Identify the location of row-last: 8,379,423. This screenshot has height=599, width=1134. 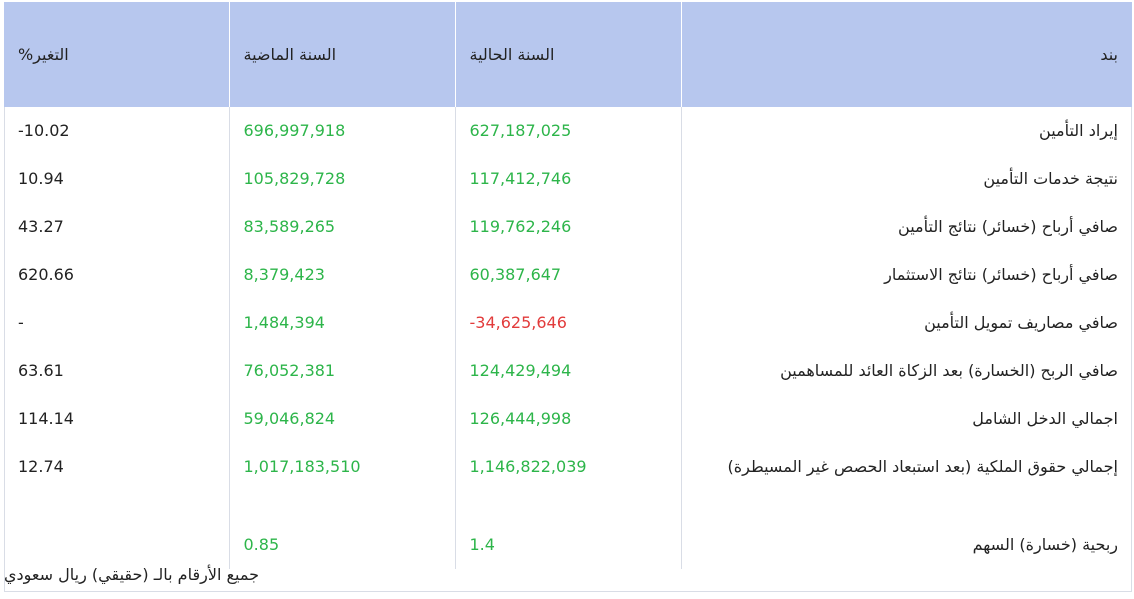
(341, 275).